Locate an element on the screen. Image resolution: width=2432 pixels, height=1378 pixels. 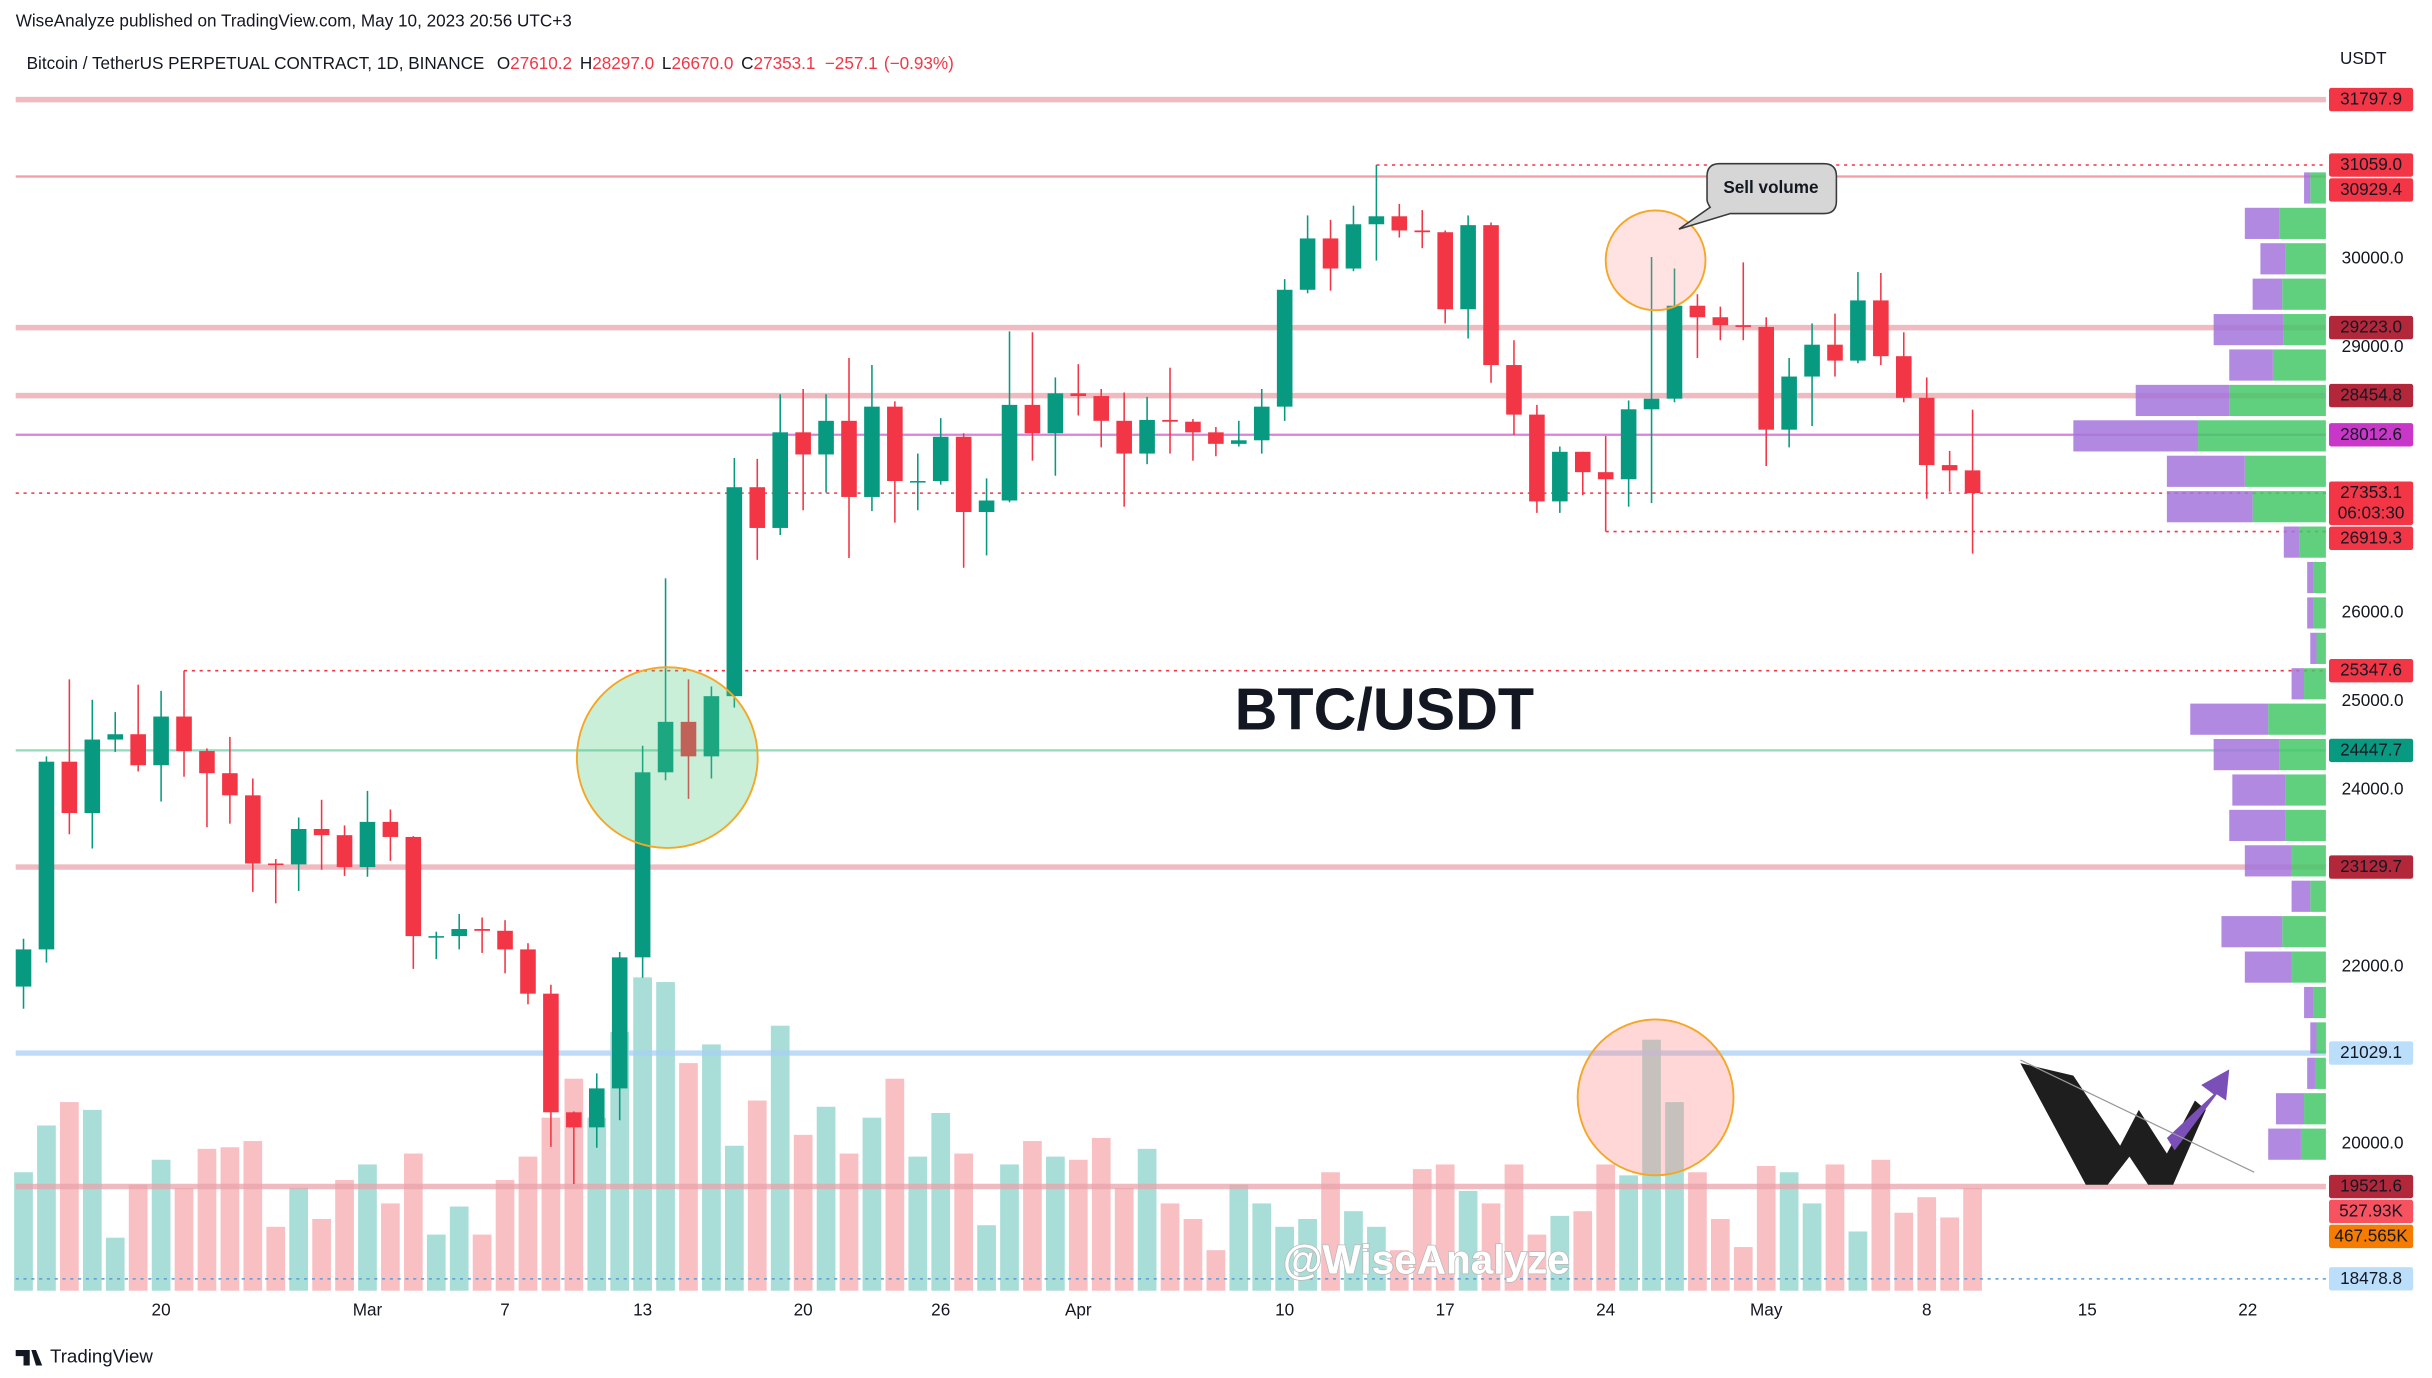
price-label: 26919.3 is located at coordinates (2371, 537).